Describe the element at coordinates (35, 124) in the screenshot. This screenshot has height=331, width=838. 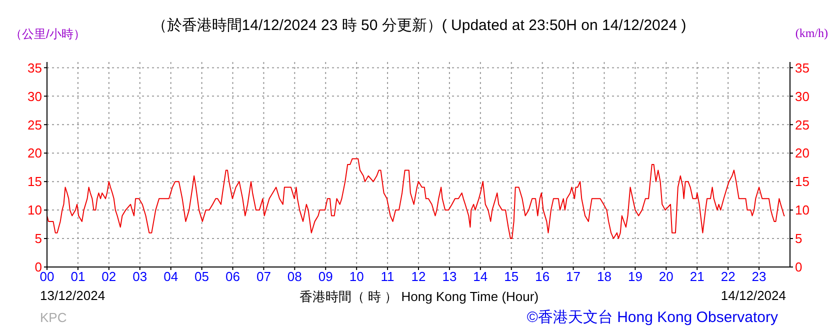
I see `y-tick-label: 25` at that location.